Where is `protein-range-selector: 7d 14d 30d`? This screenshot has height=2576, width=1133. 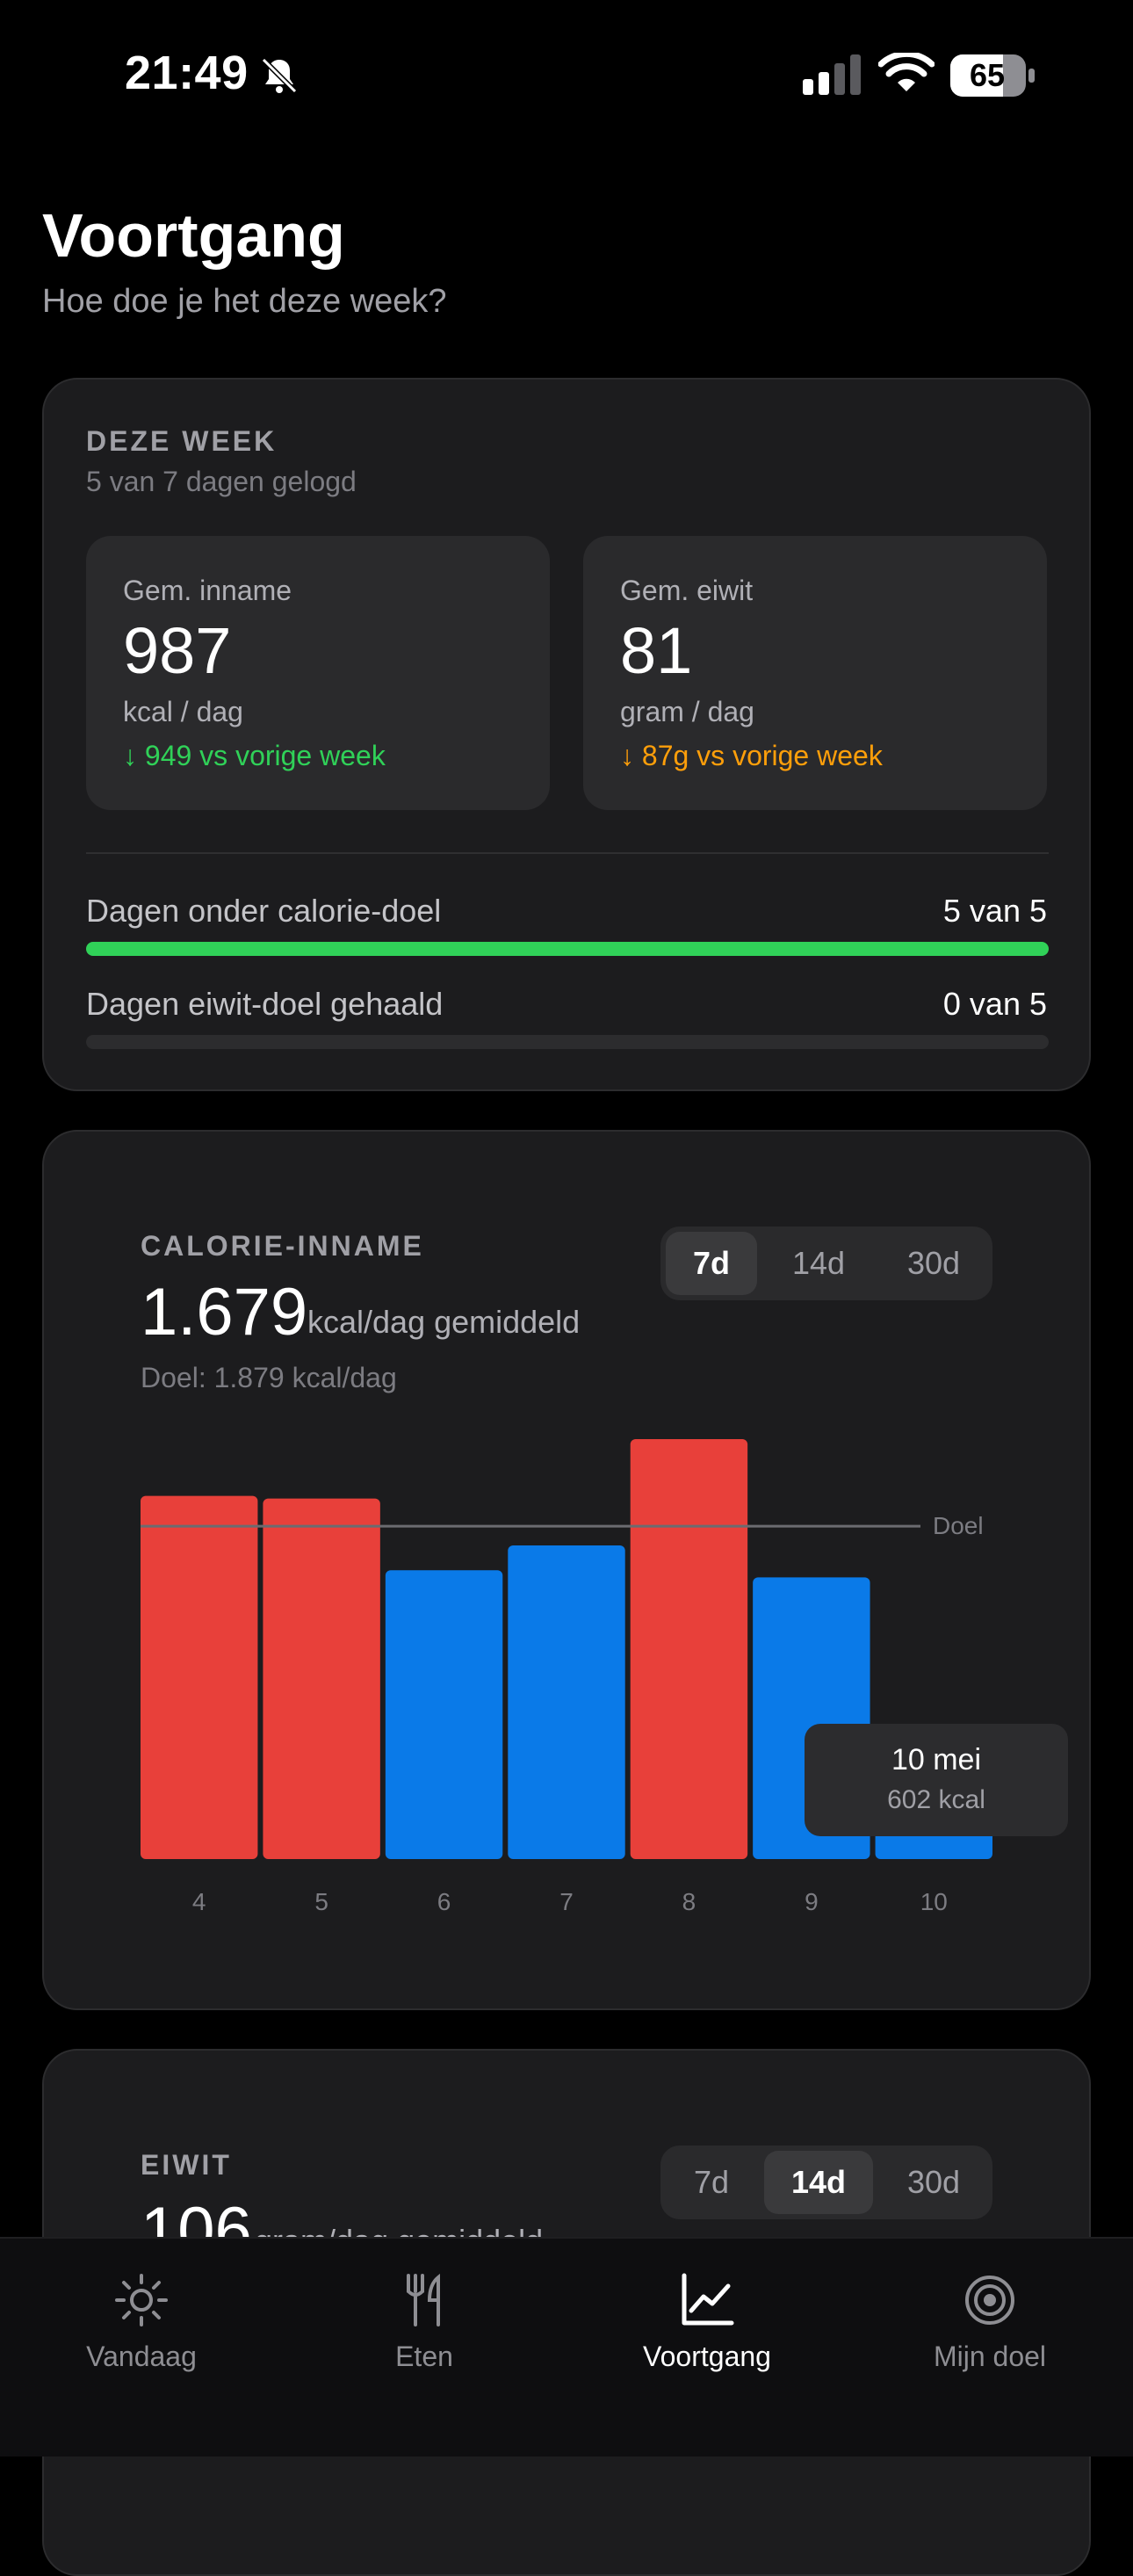 protein-range-selector: 7d 14d 30d is located at coordinates (826, 2182).